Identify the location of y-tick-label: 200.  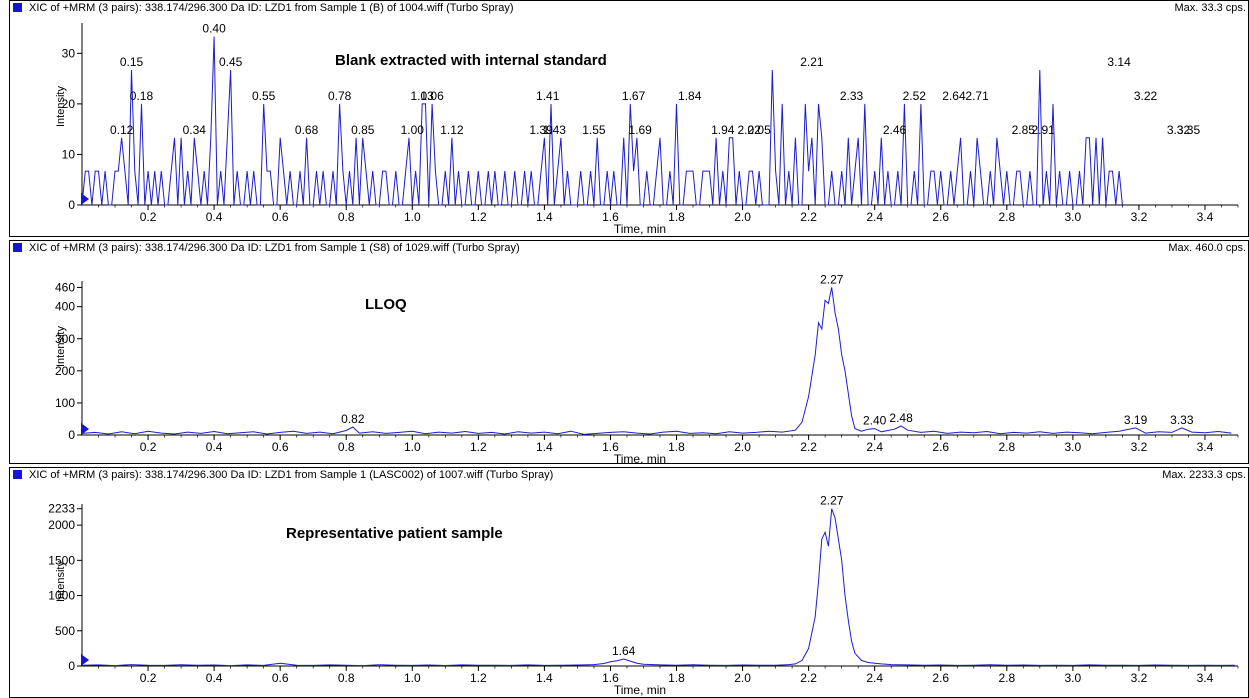
(65, 371).